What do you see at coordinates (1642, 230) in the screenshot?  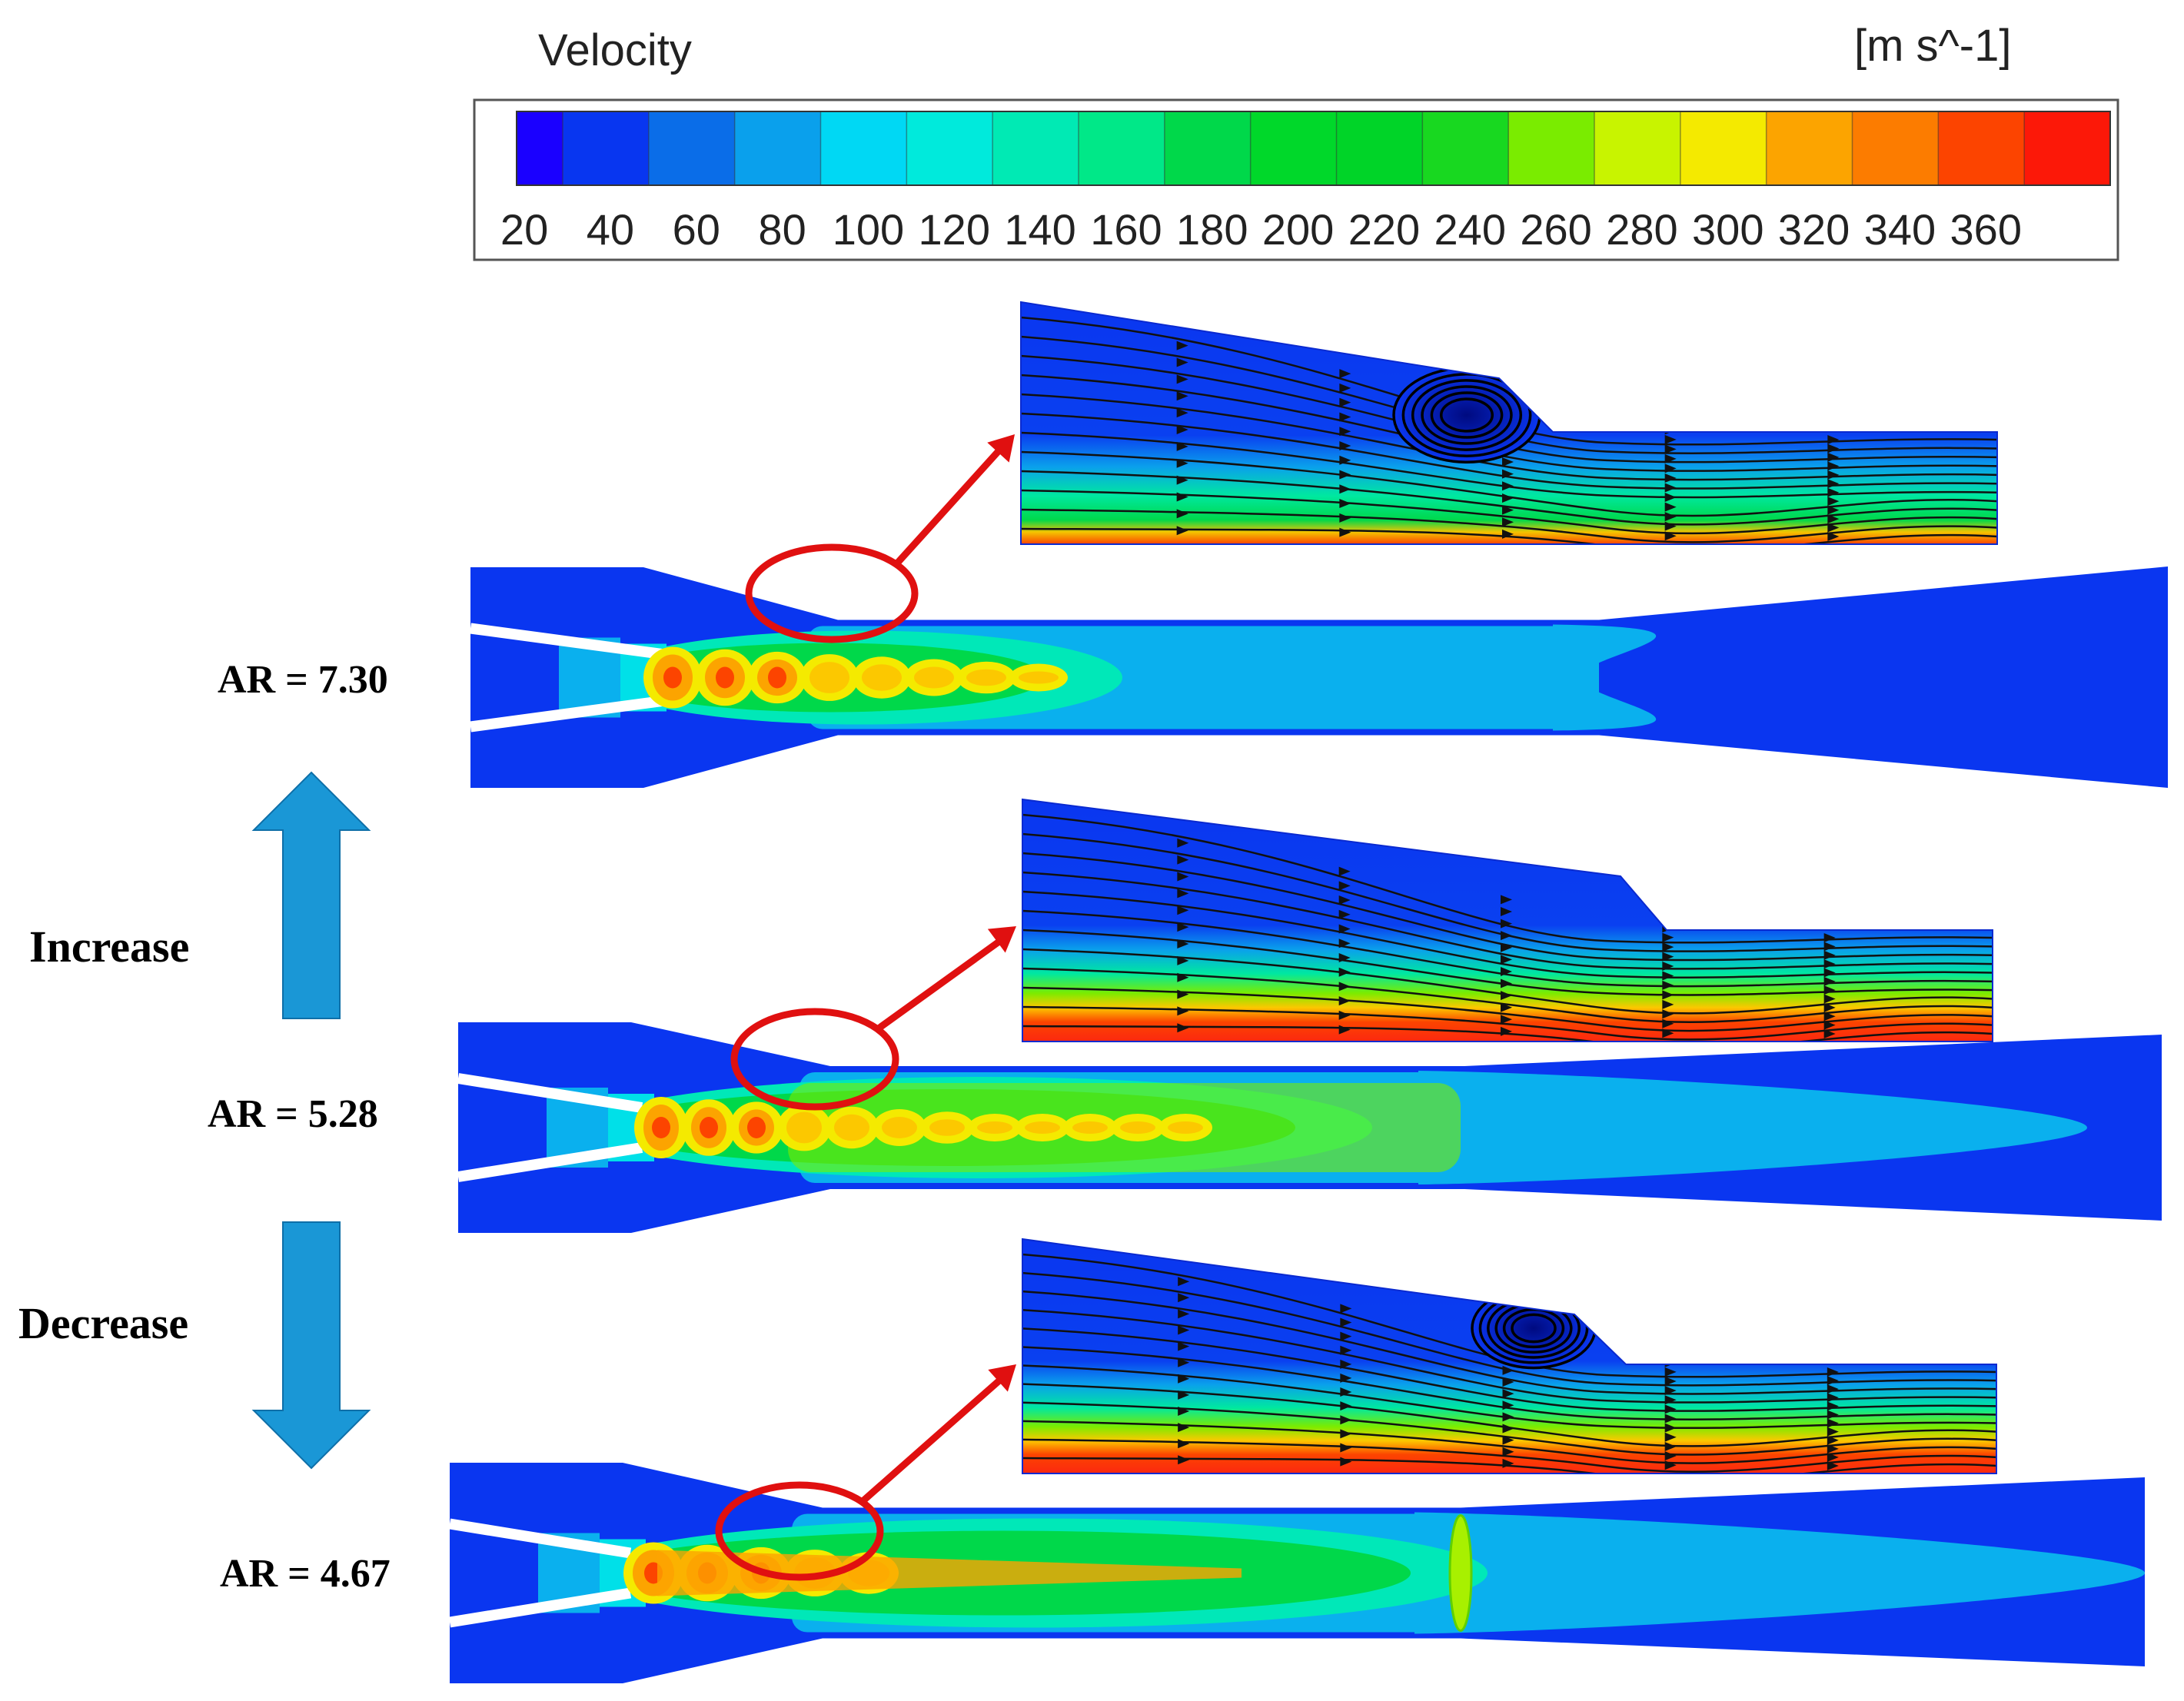 I see `colorbar-tick-label: 280` at bounding box center [1642, 230].